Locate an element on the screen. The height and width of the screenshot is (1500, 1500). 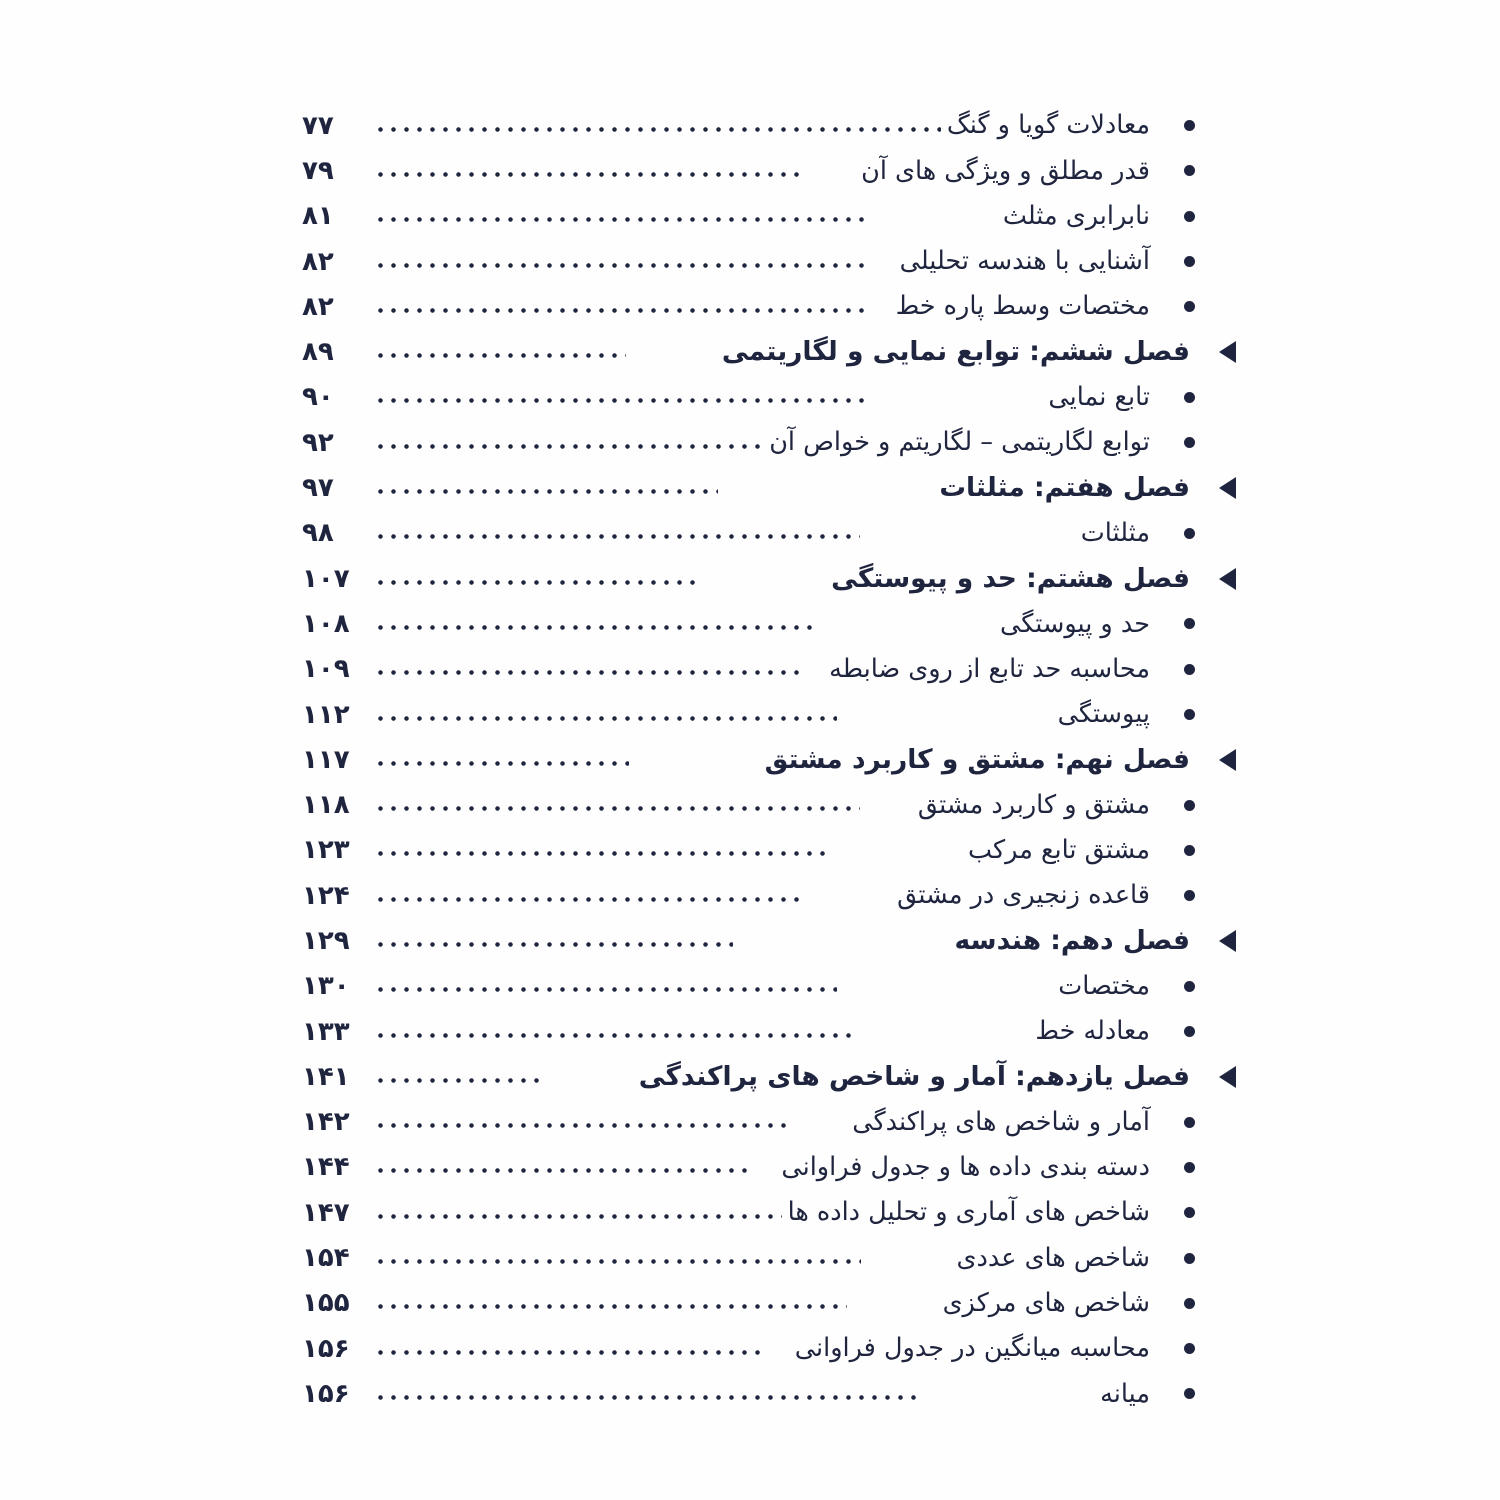
toc-entry-row: پیوستگی ۱۱۲ is located at coordinates (775, 714).